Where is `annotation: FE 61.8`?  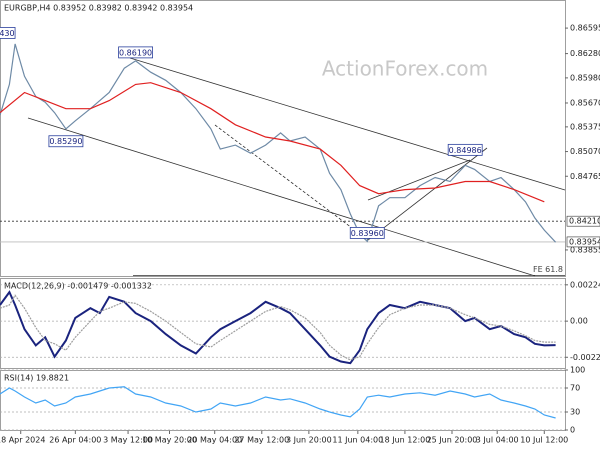
annotation: FE 61.8 is located at coordinates (548, 269).